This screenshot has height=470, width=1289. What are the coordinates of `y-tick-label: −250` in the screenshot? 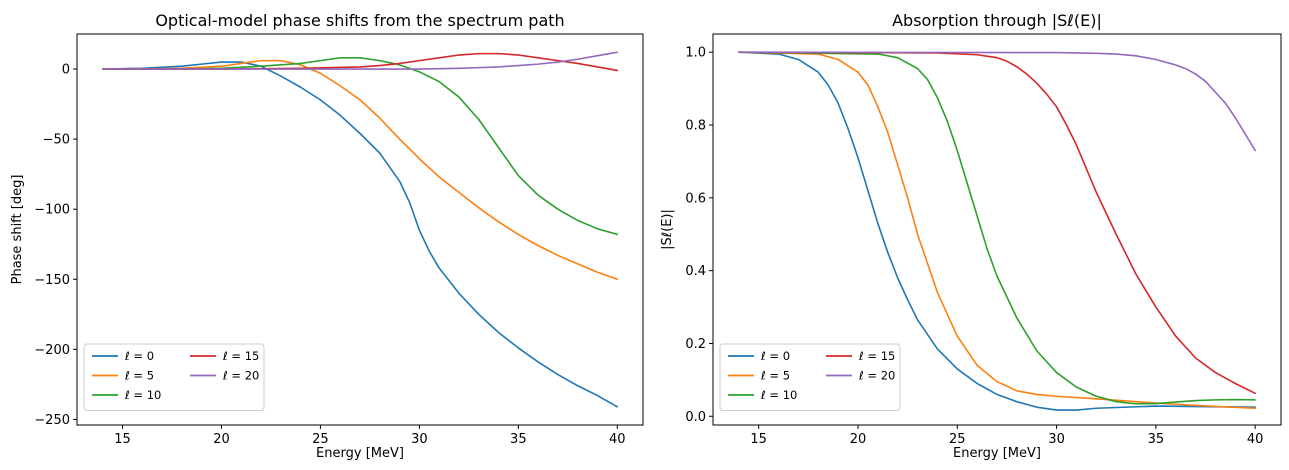 It's located at (52, 420).